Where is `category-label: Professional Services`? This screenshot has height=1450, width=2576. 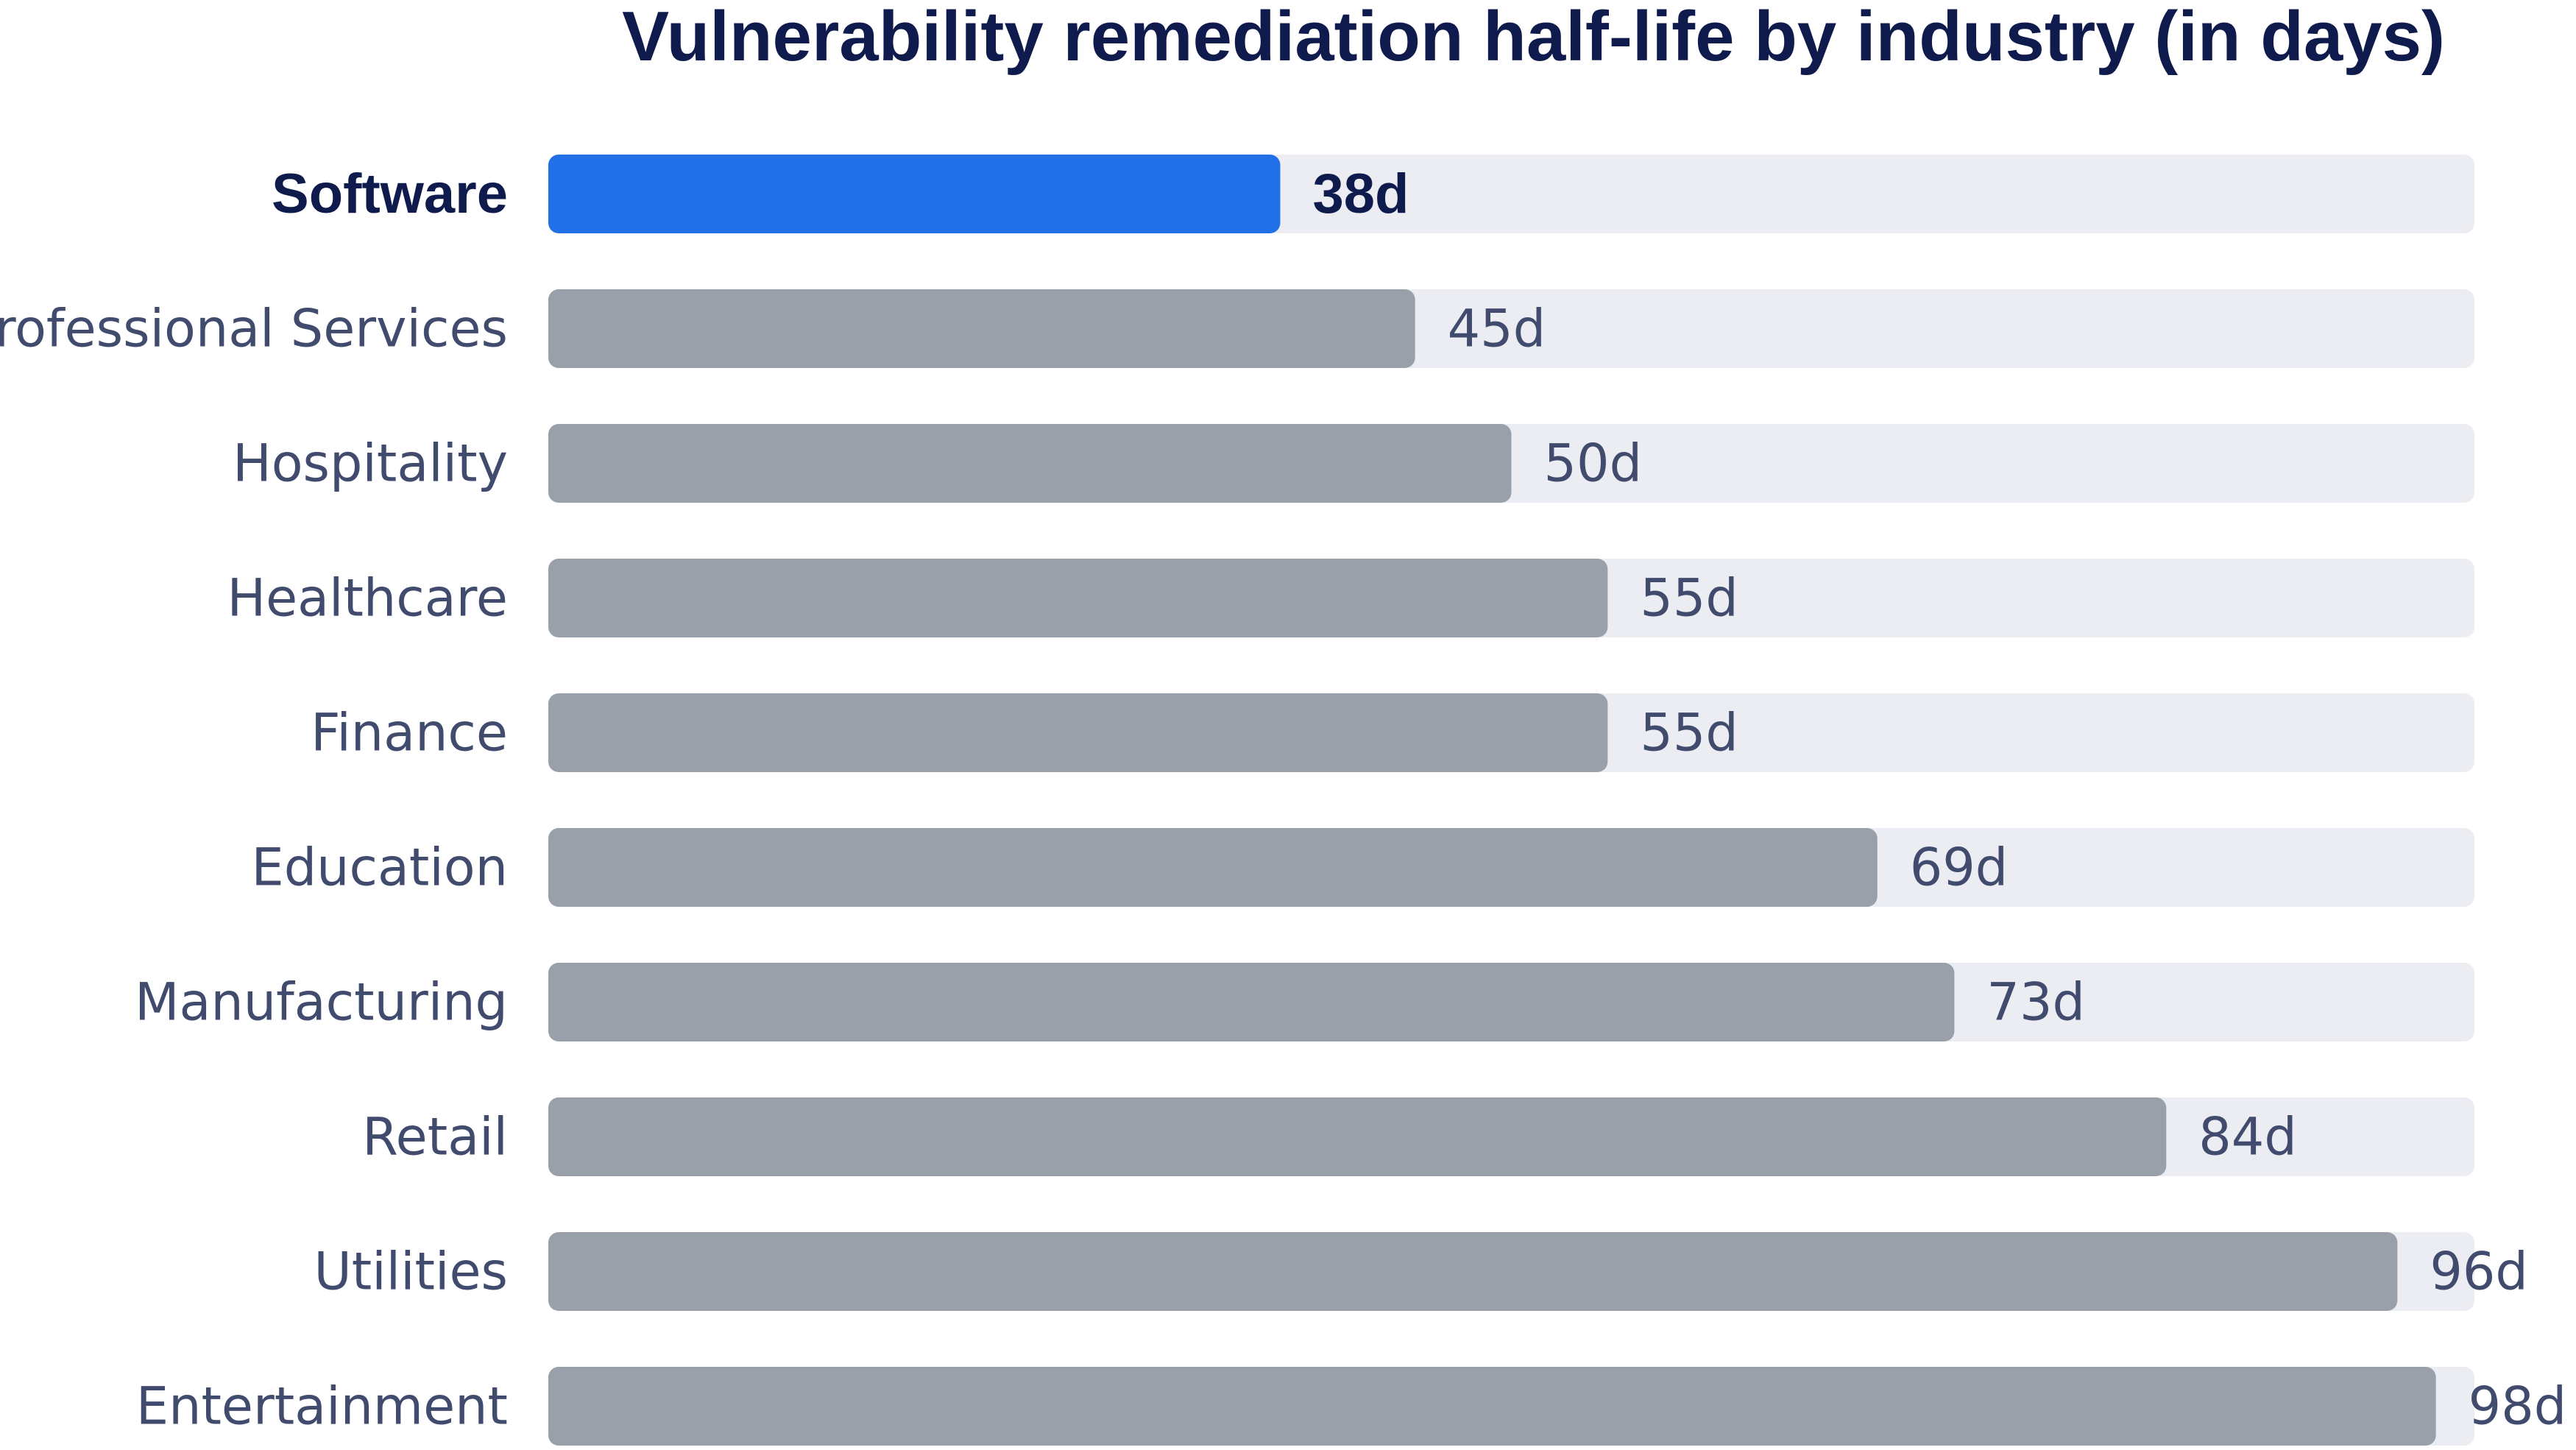 category-label: Professional Services is located at coordinates (254, 329).